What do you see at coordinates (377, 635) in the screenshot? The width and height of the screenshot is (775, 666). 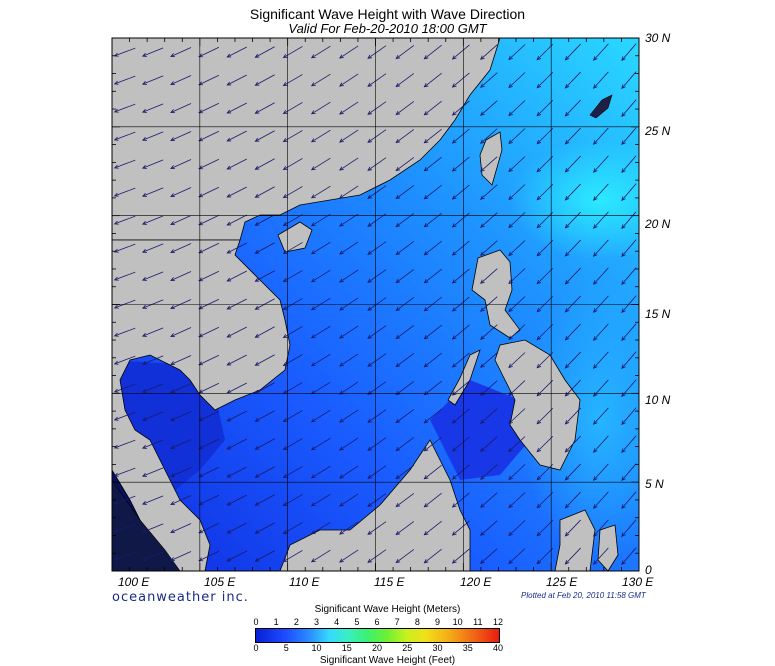 I see `legend-color-bar` at bounding box center [377, 635].